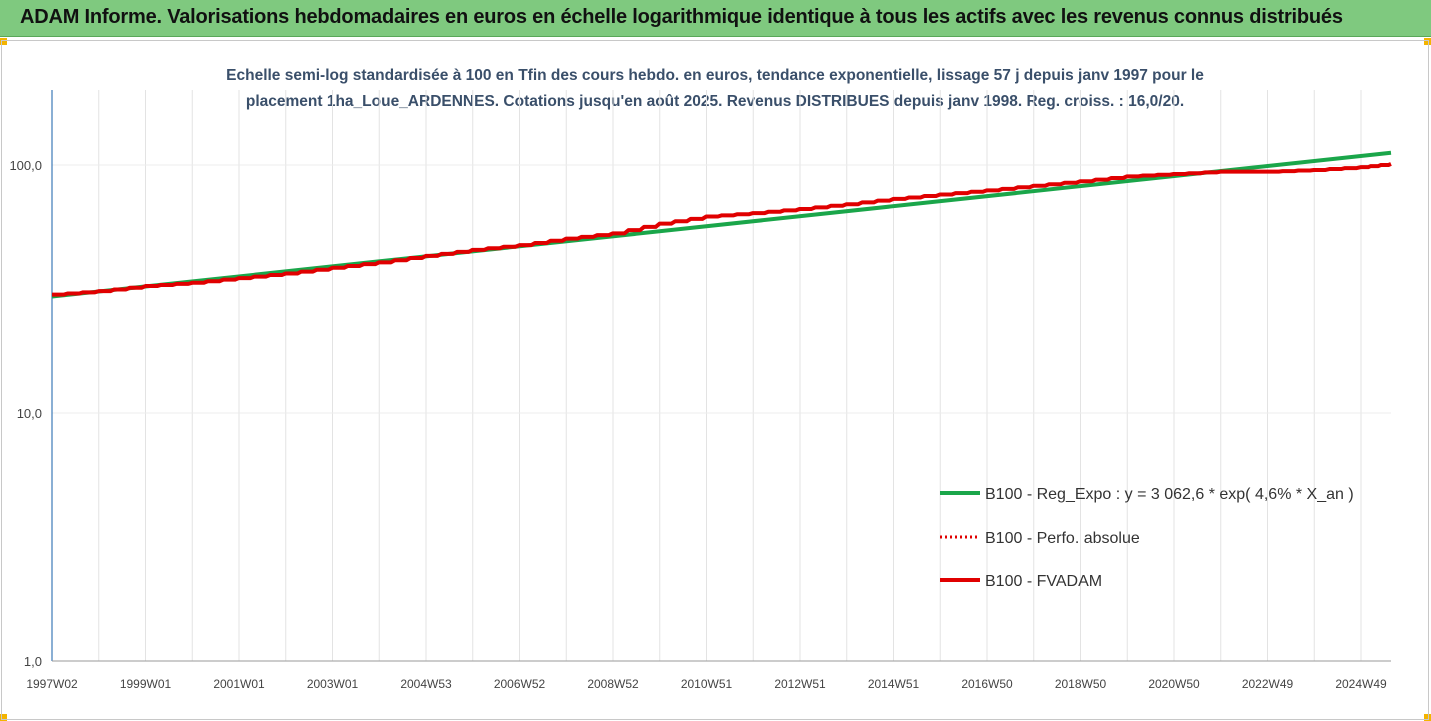 This screenshot has height=721, width=1431. Describe the element at coordinates (52, 684) in the screenshot. I see `x-tick-label: 1997W02` at that location.